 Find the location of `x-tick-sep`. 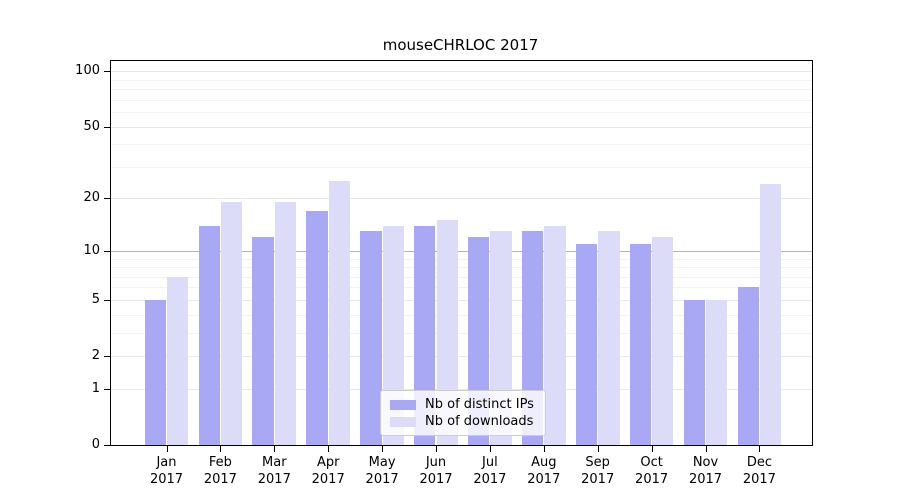

x-tick-sep is located at coordinates (598, 449).